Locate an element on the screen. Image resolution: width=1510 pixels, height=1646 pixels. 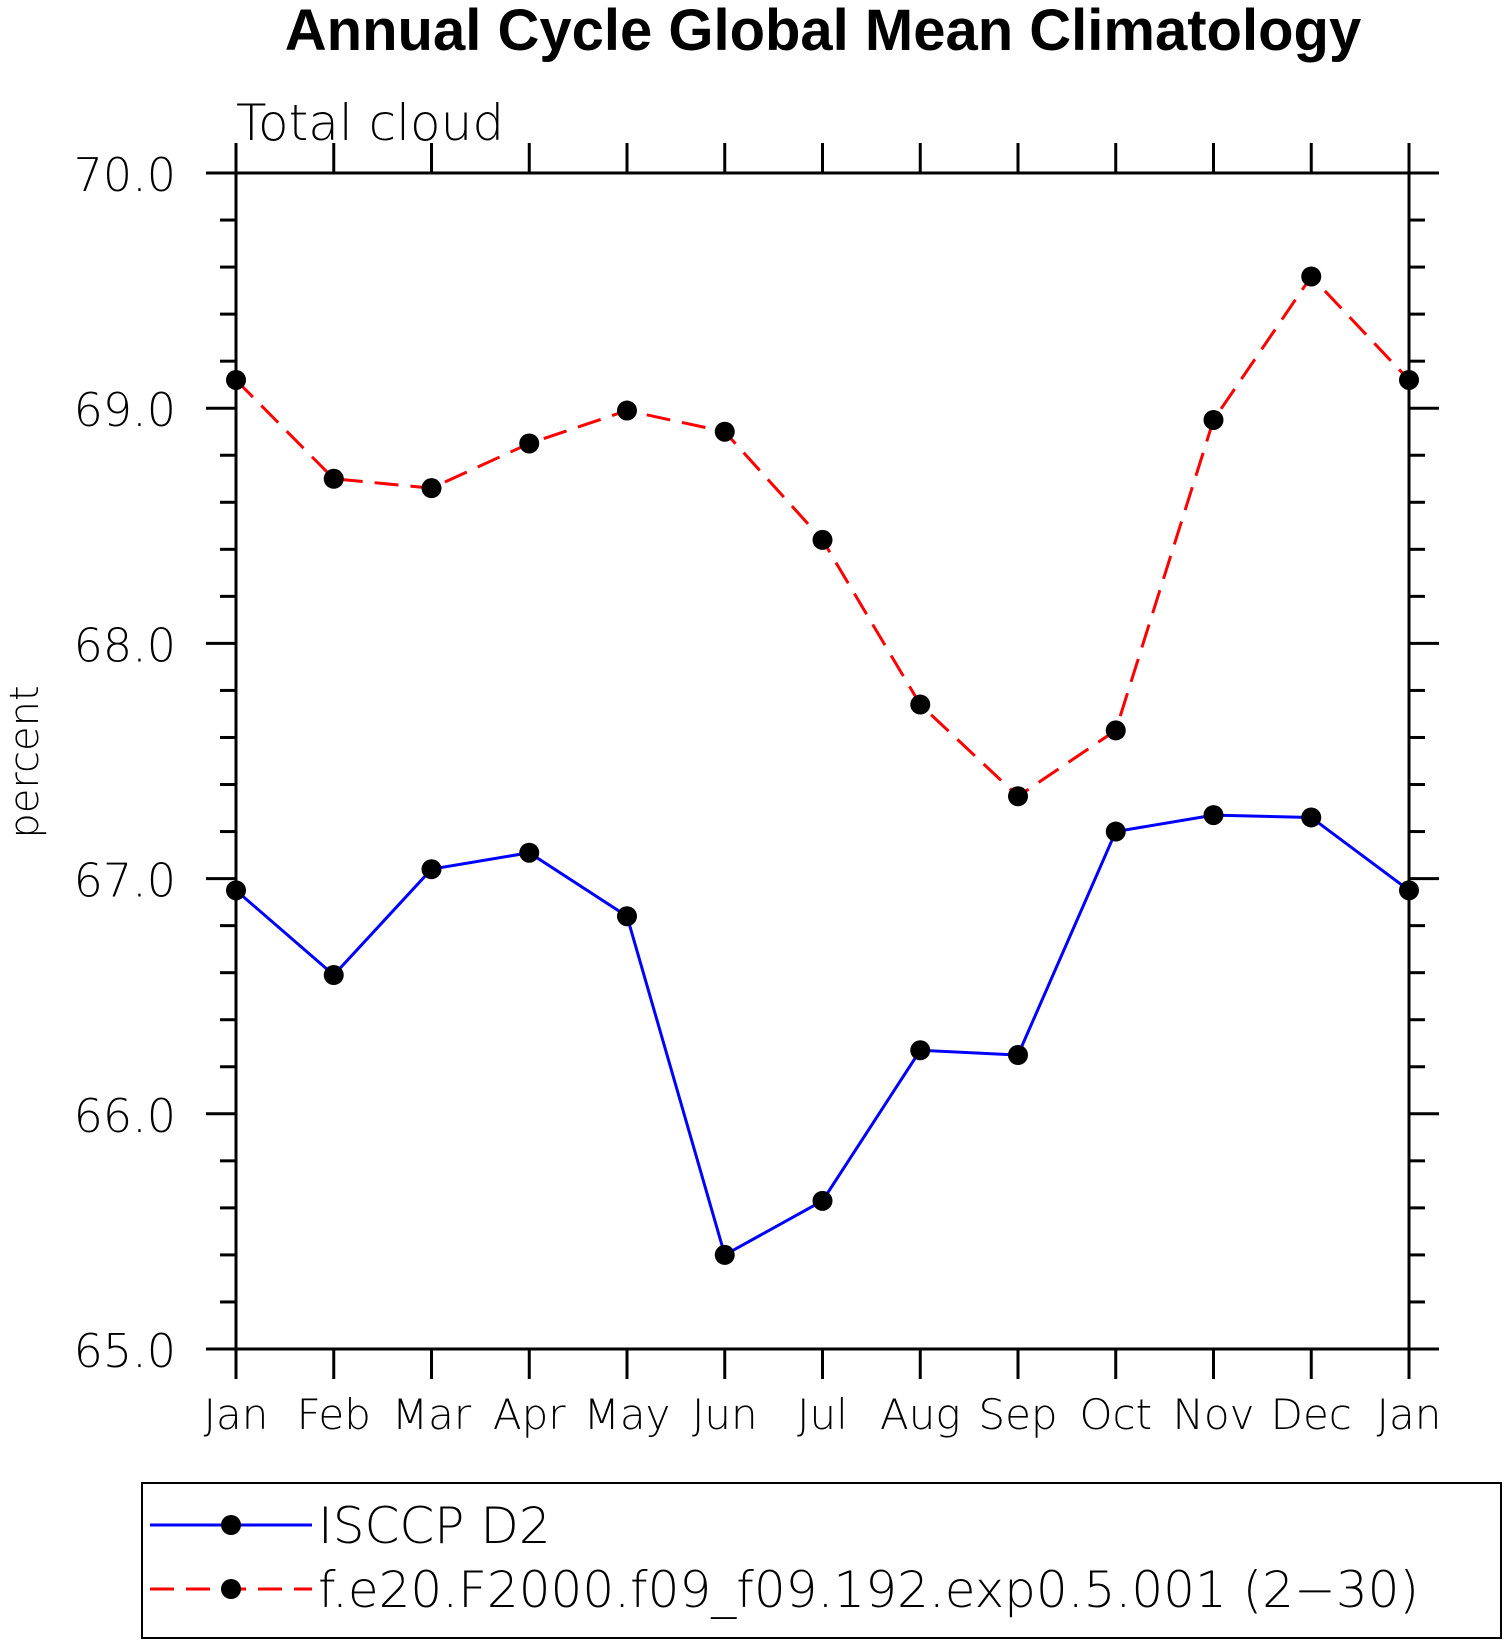
x-tick-label: Feb is located at coordinates (334, 1414).